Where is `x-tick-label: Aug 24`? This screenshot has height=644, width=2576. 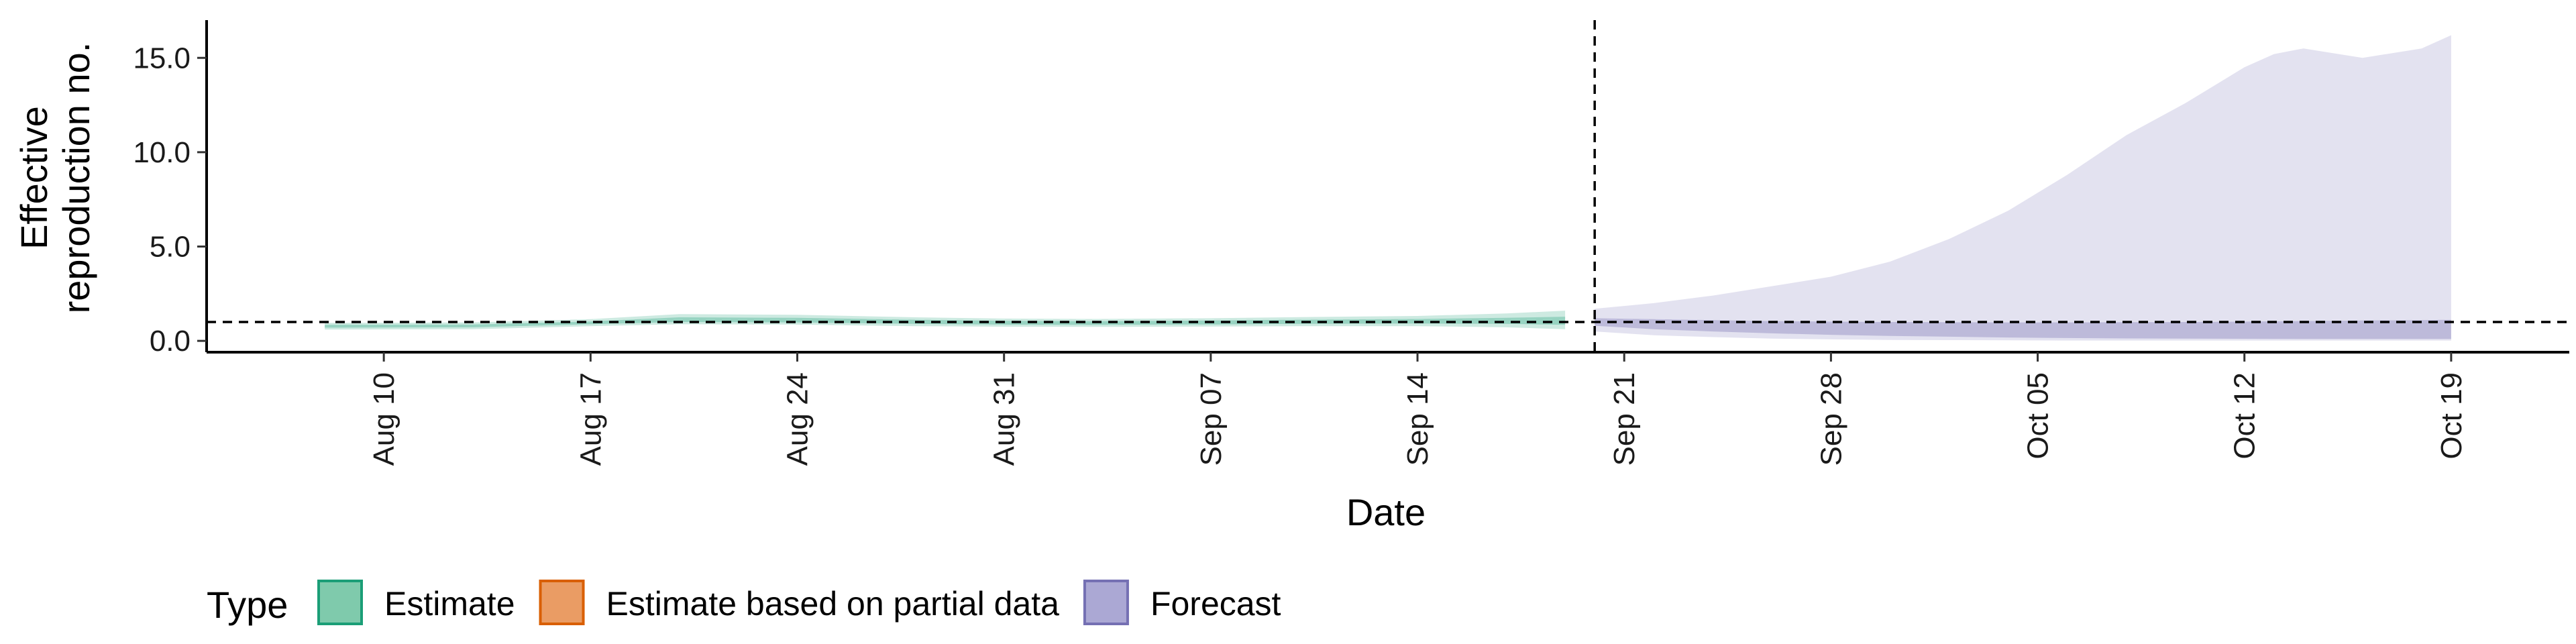 x-tick-label: Aug 24 is located at coordinates (798, 419).